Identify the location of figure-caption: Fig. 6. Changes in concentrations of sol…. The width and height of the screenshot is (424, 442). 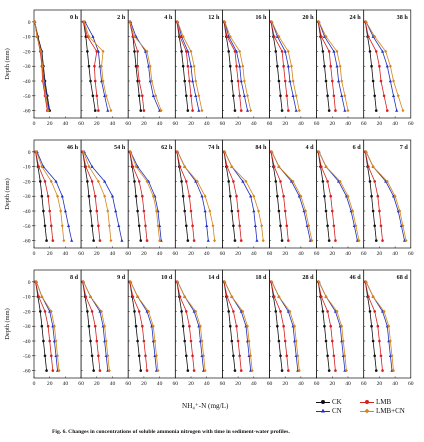
(171, 432).